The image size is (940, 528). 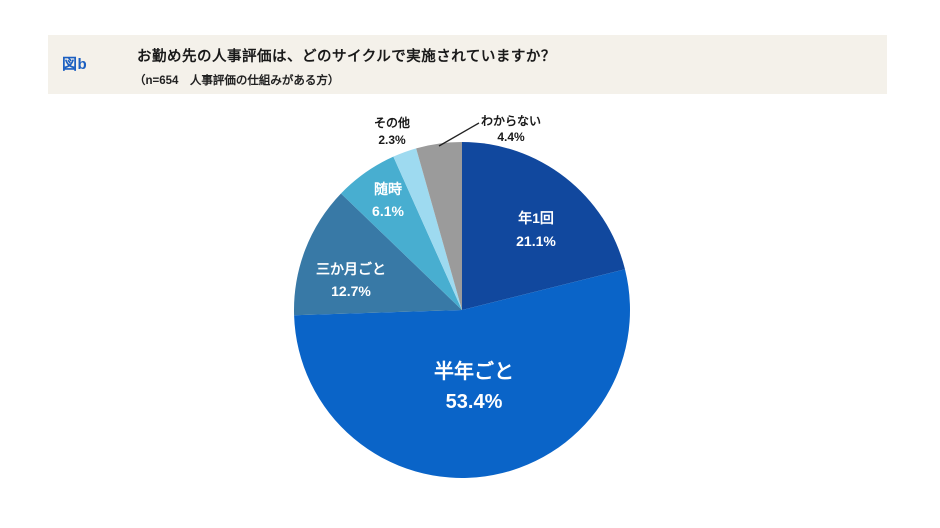 I want to click on pie-label-sankagetsu-goto-value: 12.7%, so click(x=351, y=291).